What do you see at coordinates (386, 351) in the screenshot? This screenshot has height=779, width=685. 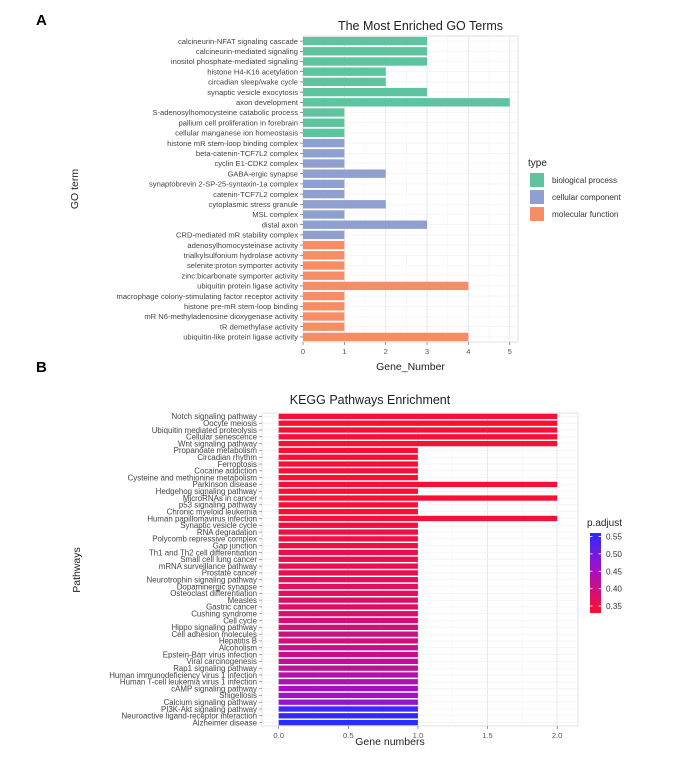 I see `x-tick-label: 2` at bounding box center [386, 351].